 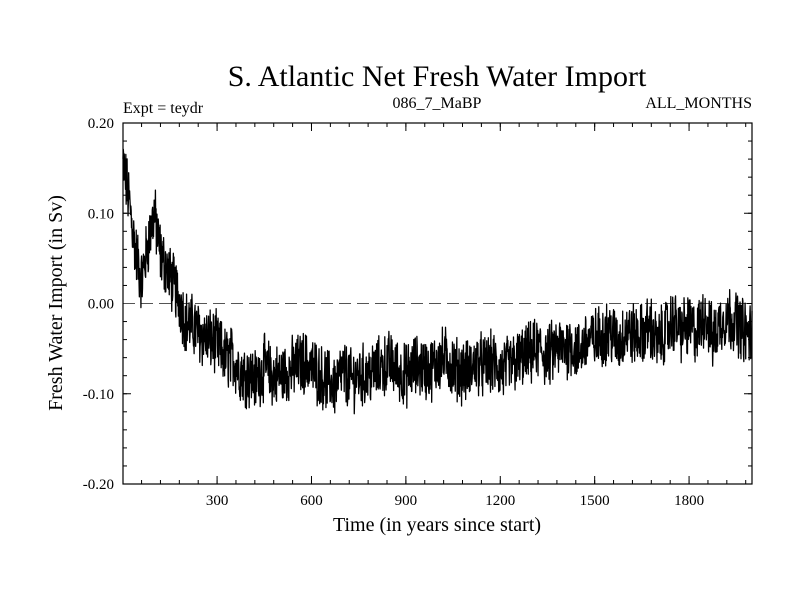 What do you see at coordinates (101, 124) in the screenshot?
I see `y-tick-label: 0.20` at bounding box center [101, 124].